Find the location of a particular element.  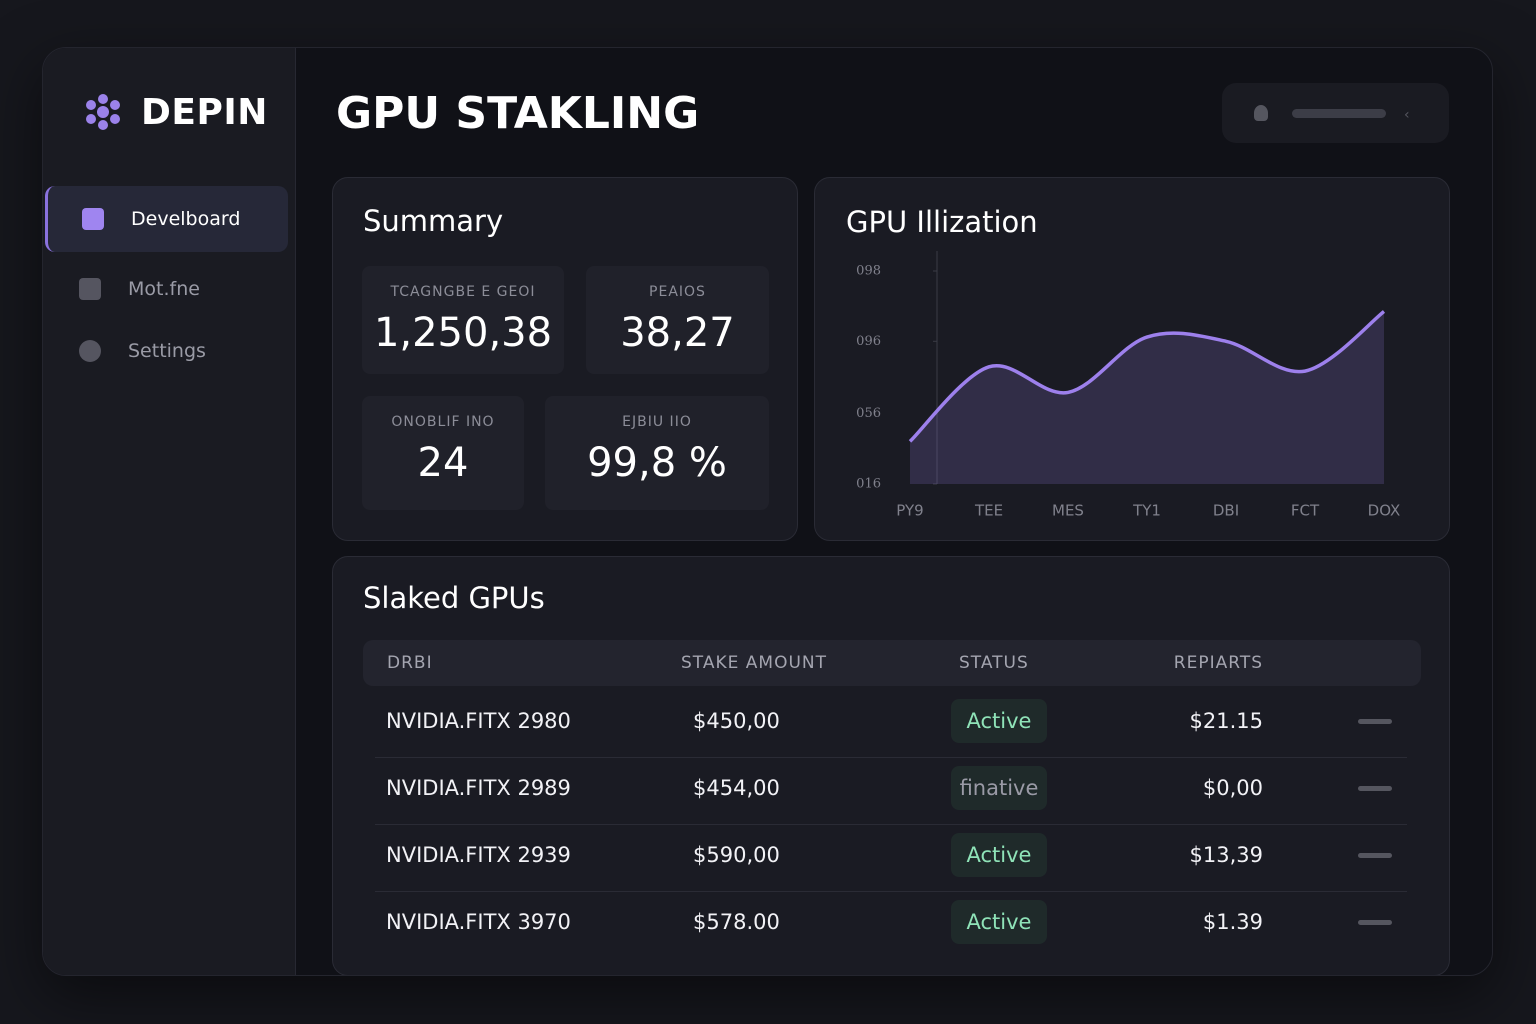

stat-card: EJBIU IIO 99,8 % is located at coordinates (657, 453).